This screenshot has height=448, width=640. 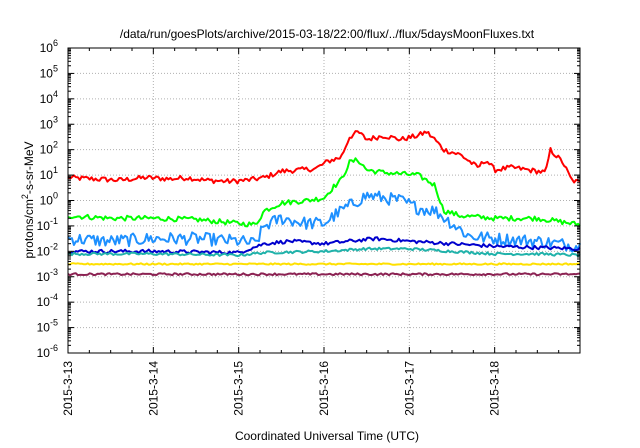 I want to click on x-tick-label: 2015-3-13, so click(x=68, y=388).